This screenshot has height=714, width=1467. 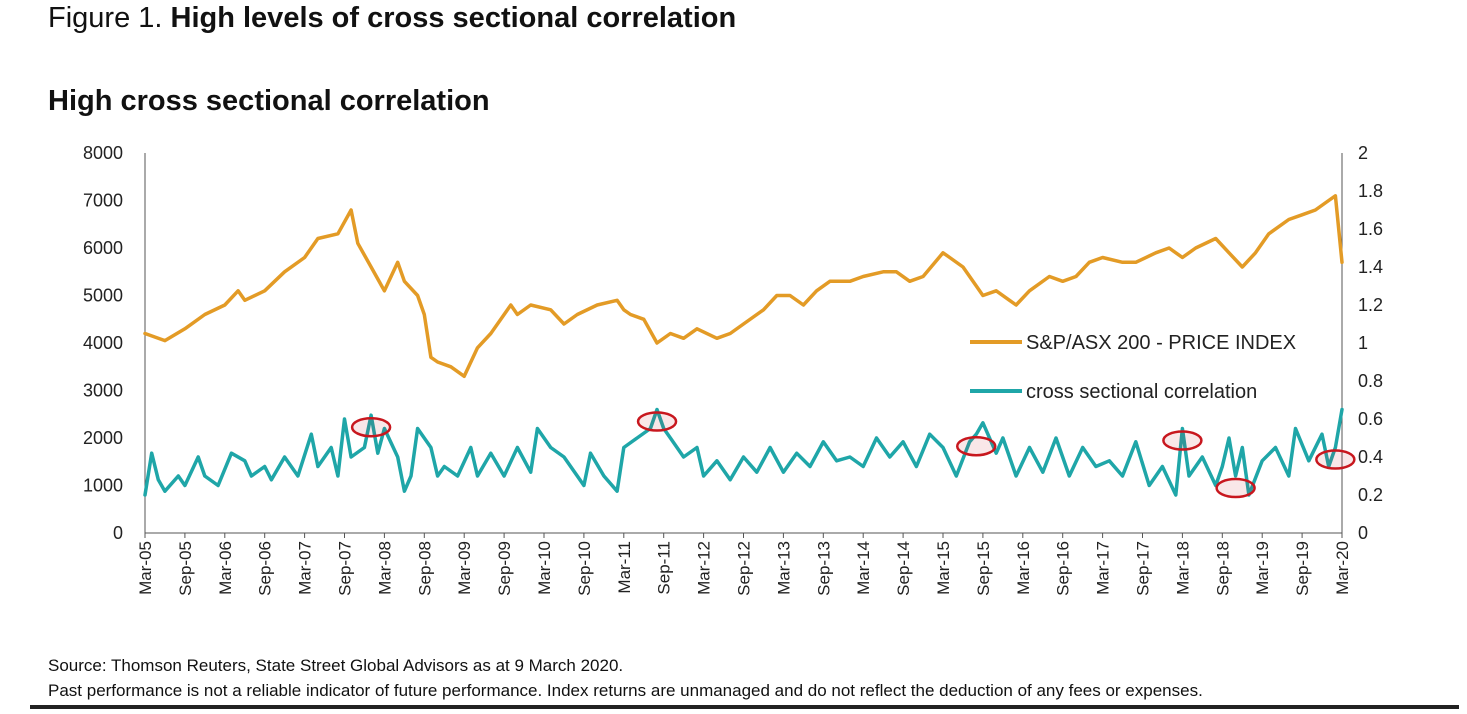 I want to click on right-axis-ticks: 0 0.2 0.4 0.6 0.8 1 1.2 1.4 1.6 1.8 2, so click(x=1370, y=343).